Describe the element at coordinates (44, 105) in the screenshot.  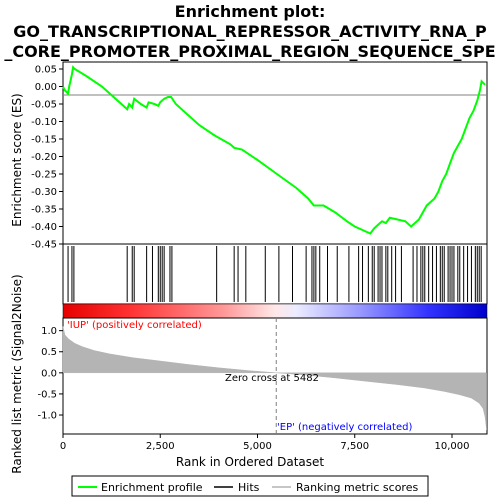
I see `es-y-tick-label: -0.05` at that location.